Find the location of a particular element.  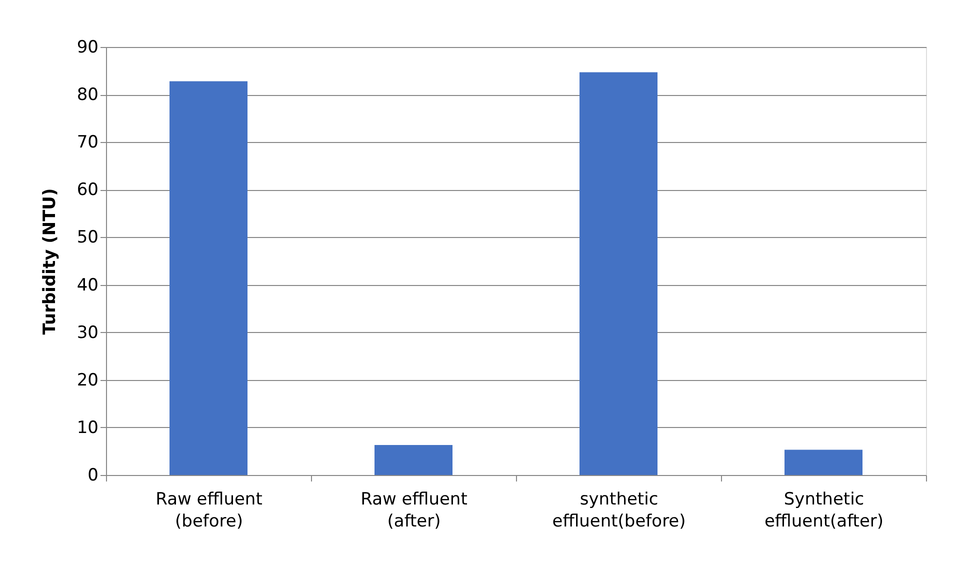

y-tick-label: 50 is located at coordinates (87, 238).